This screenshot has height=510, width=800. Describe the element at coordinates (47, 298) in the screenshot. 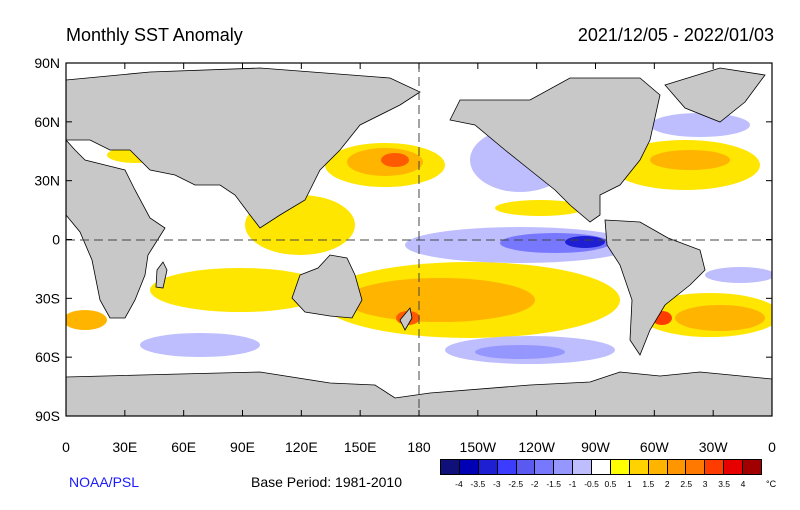

I see `lat-tick-label: 30S` at that location.